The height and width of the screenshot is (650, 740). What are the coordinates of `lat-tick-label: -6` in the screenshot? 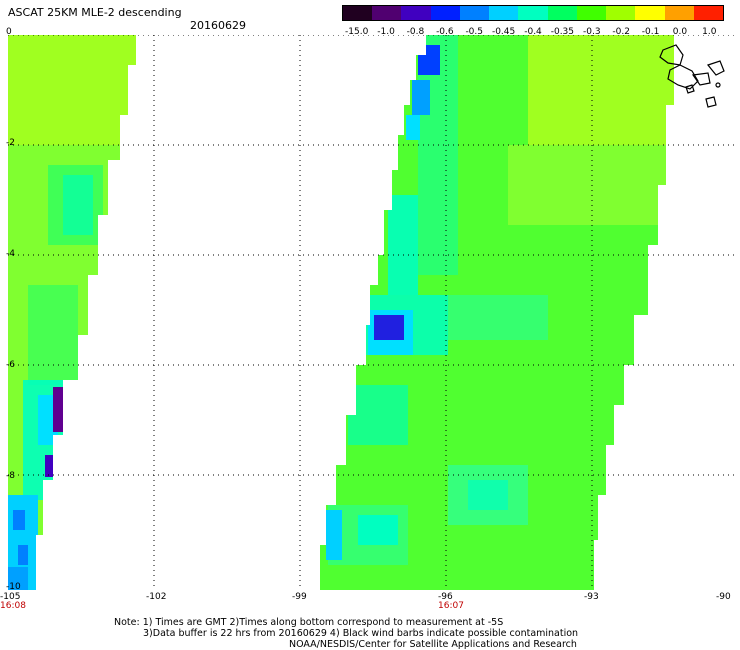 It's located at (10, 365).